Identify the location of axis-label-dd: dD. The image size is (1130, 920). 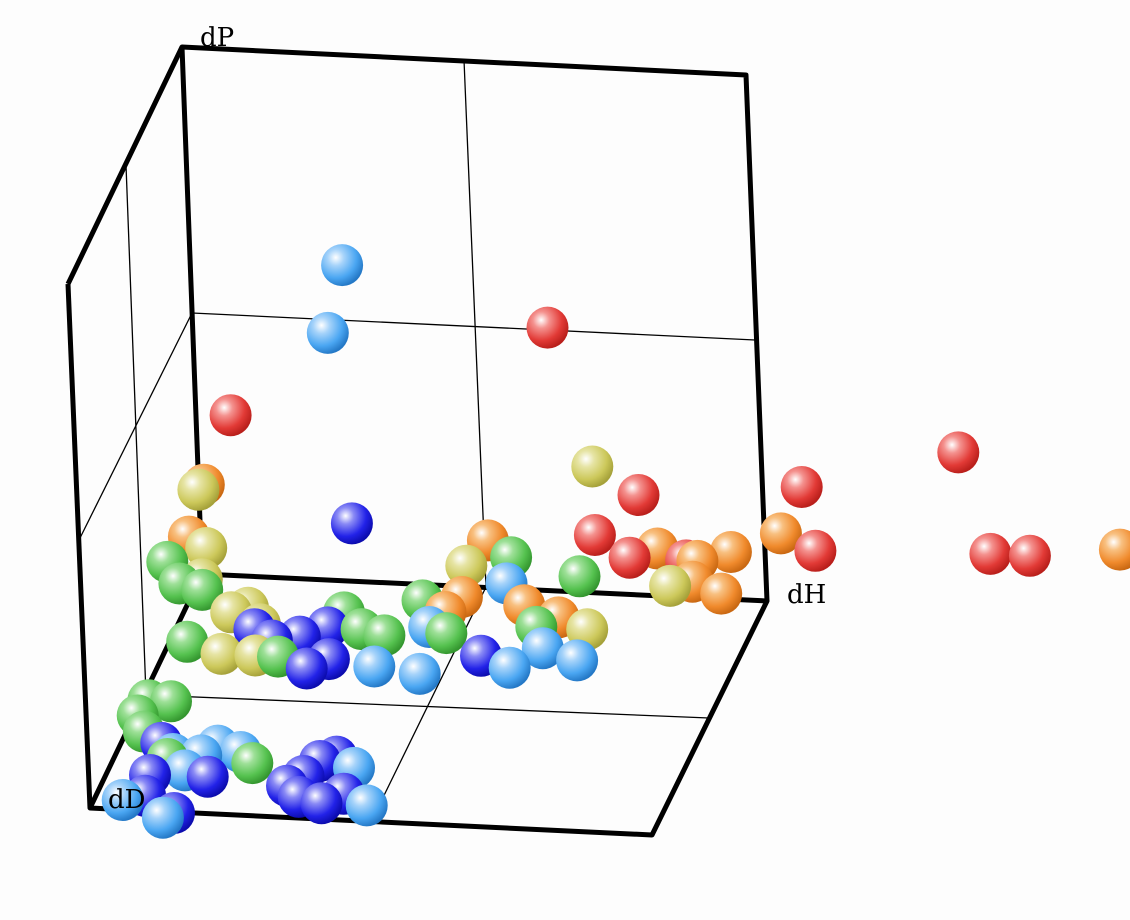
(127, 800).